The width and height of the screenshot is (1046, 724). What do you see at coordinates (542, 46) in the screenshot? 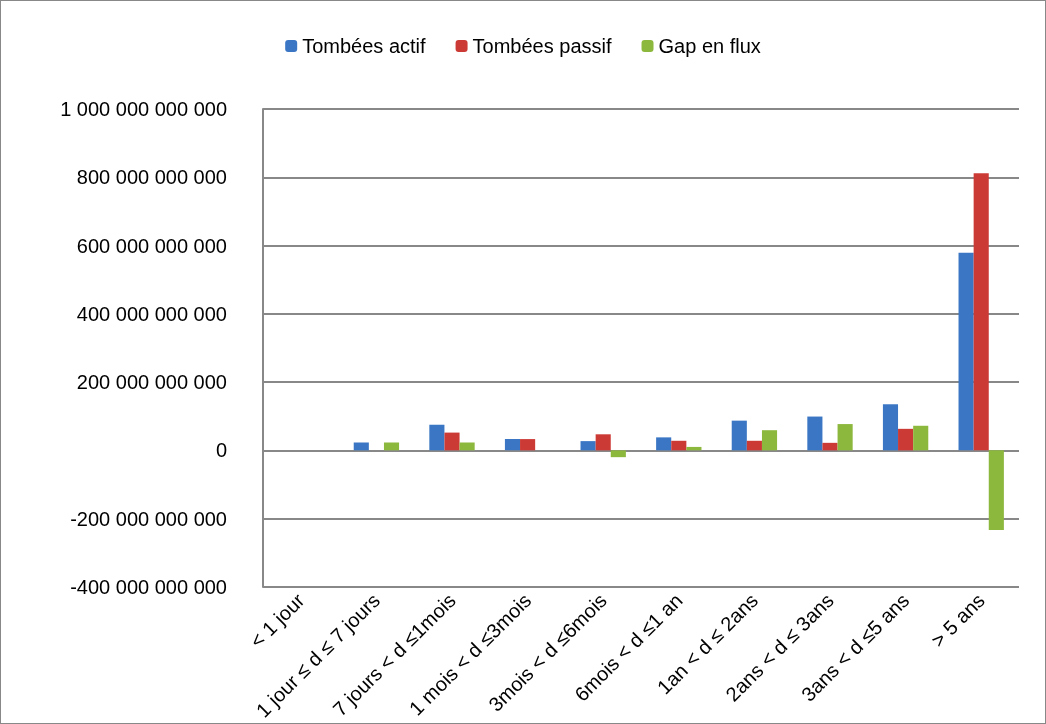
I see `legend-label: Tombées passif` at bounding box center [542, 46].